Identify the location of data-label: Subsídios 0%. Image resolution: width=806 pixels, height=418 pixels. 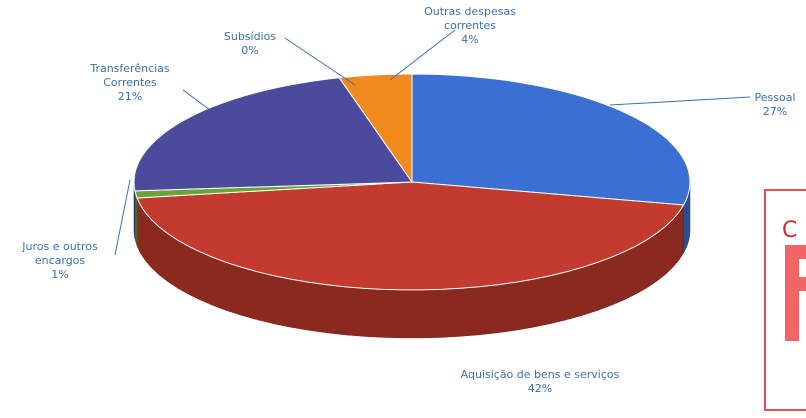
(250, 44).